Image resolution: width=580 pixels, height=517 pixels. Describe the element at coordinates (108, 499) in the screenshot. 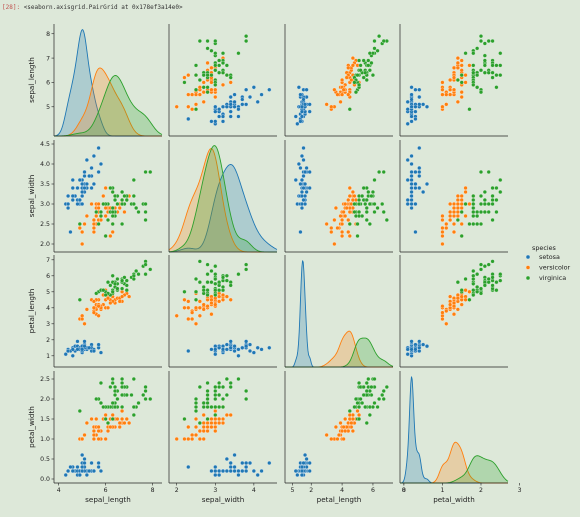

I see `x-axis-label: sepal_length` at that location.